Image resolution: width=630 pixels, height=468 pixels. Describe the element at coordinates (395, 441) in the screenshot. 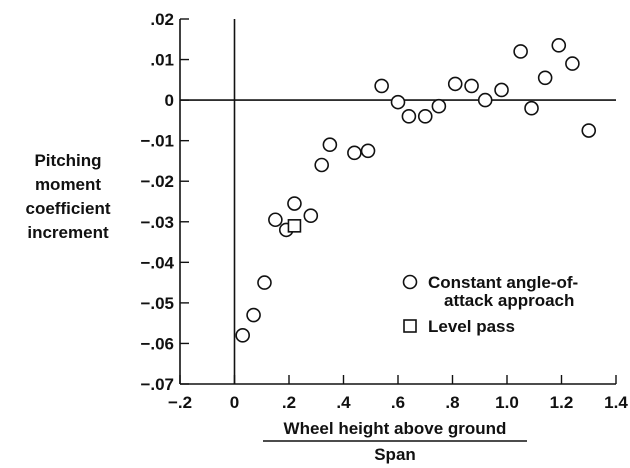

I see `x-axis-title: Wheel height above ground Span` at that location.